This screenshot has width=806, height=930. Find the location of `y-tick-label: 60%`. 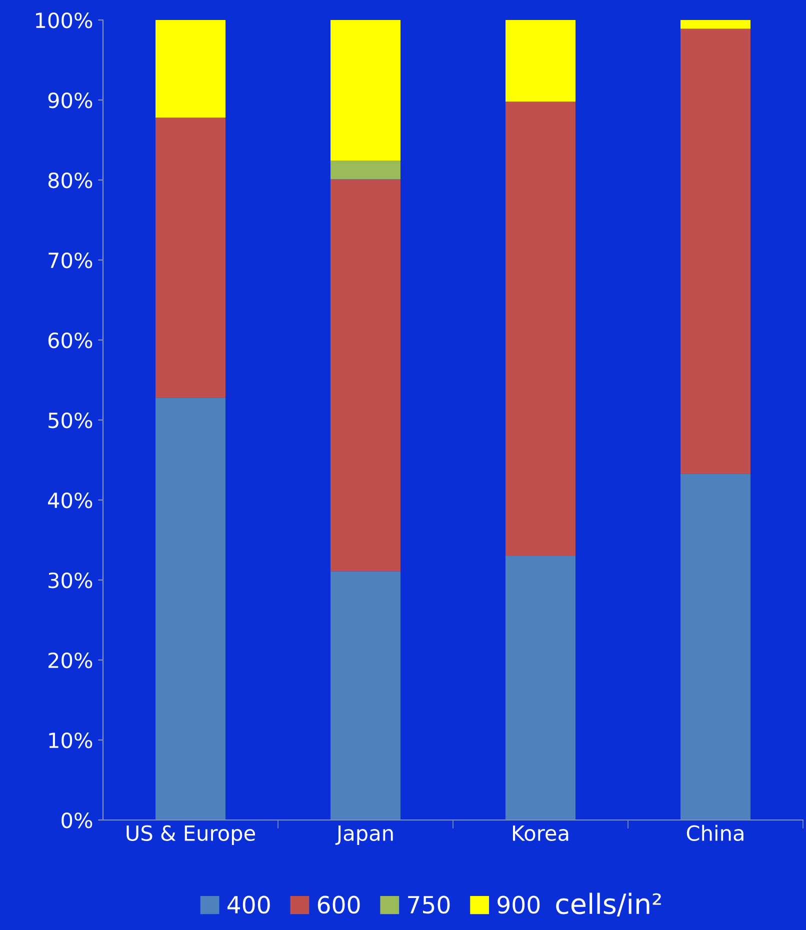

y-tick-label: 60% is located at coordinates (70, 340).